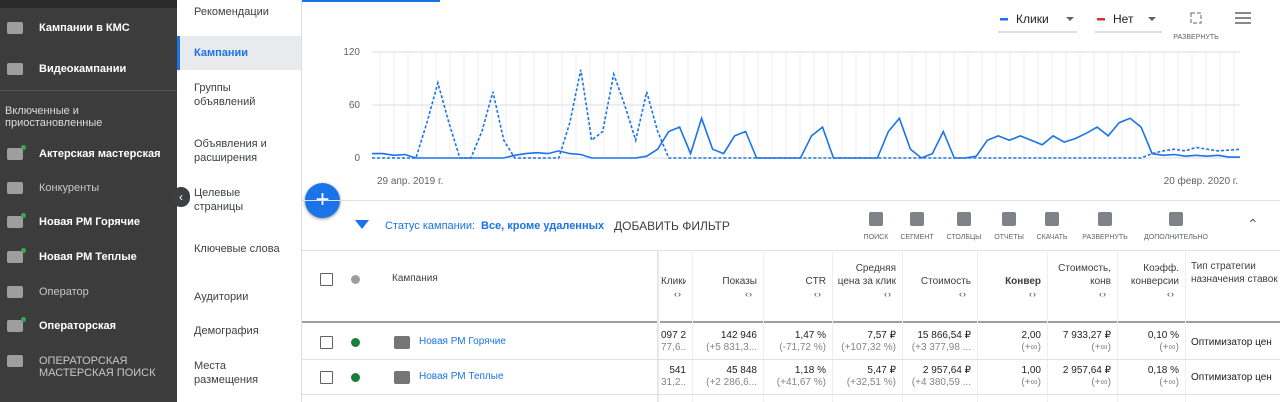 The width and height of the screenshot is (1280, 402). I want to click on expand-icon, so click(1196, 18).